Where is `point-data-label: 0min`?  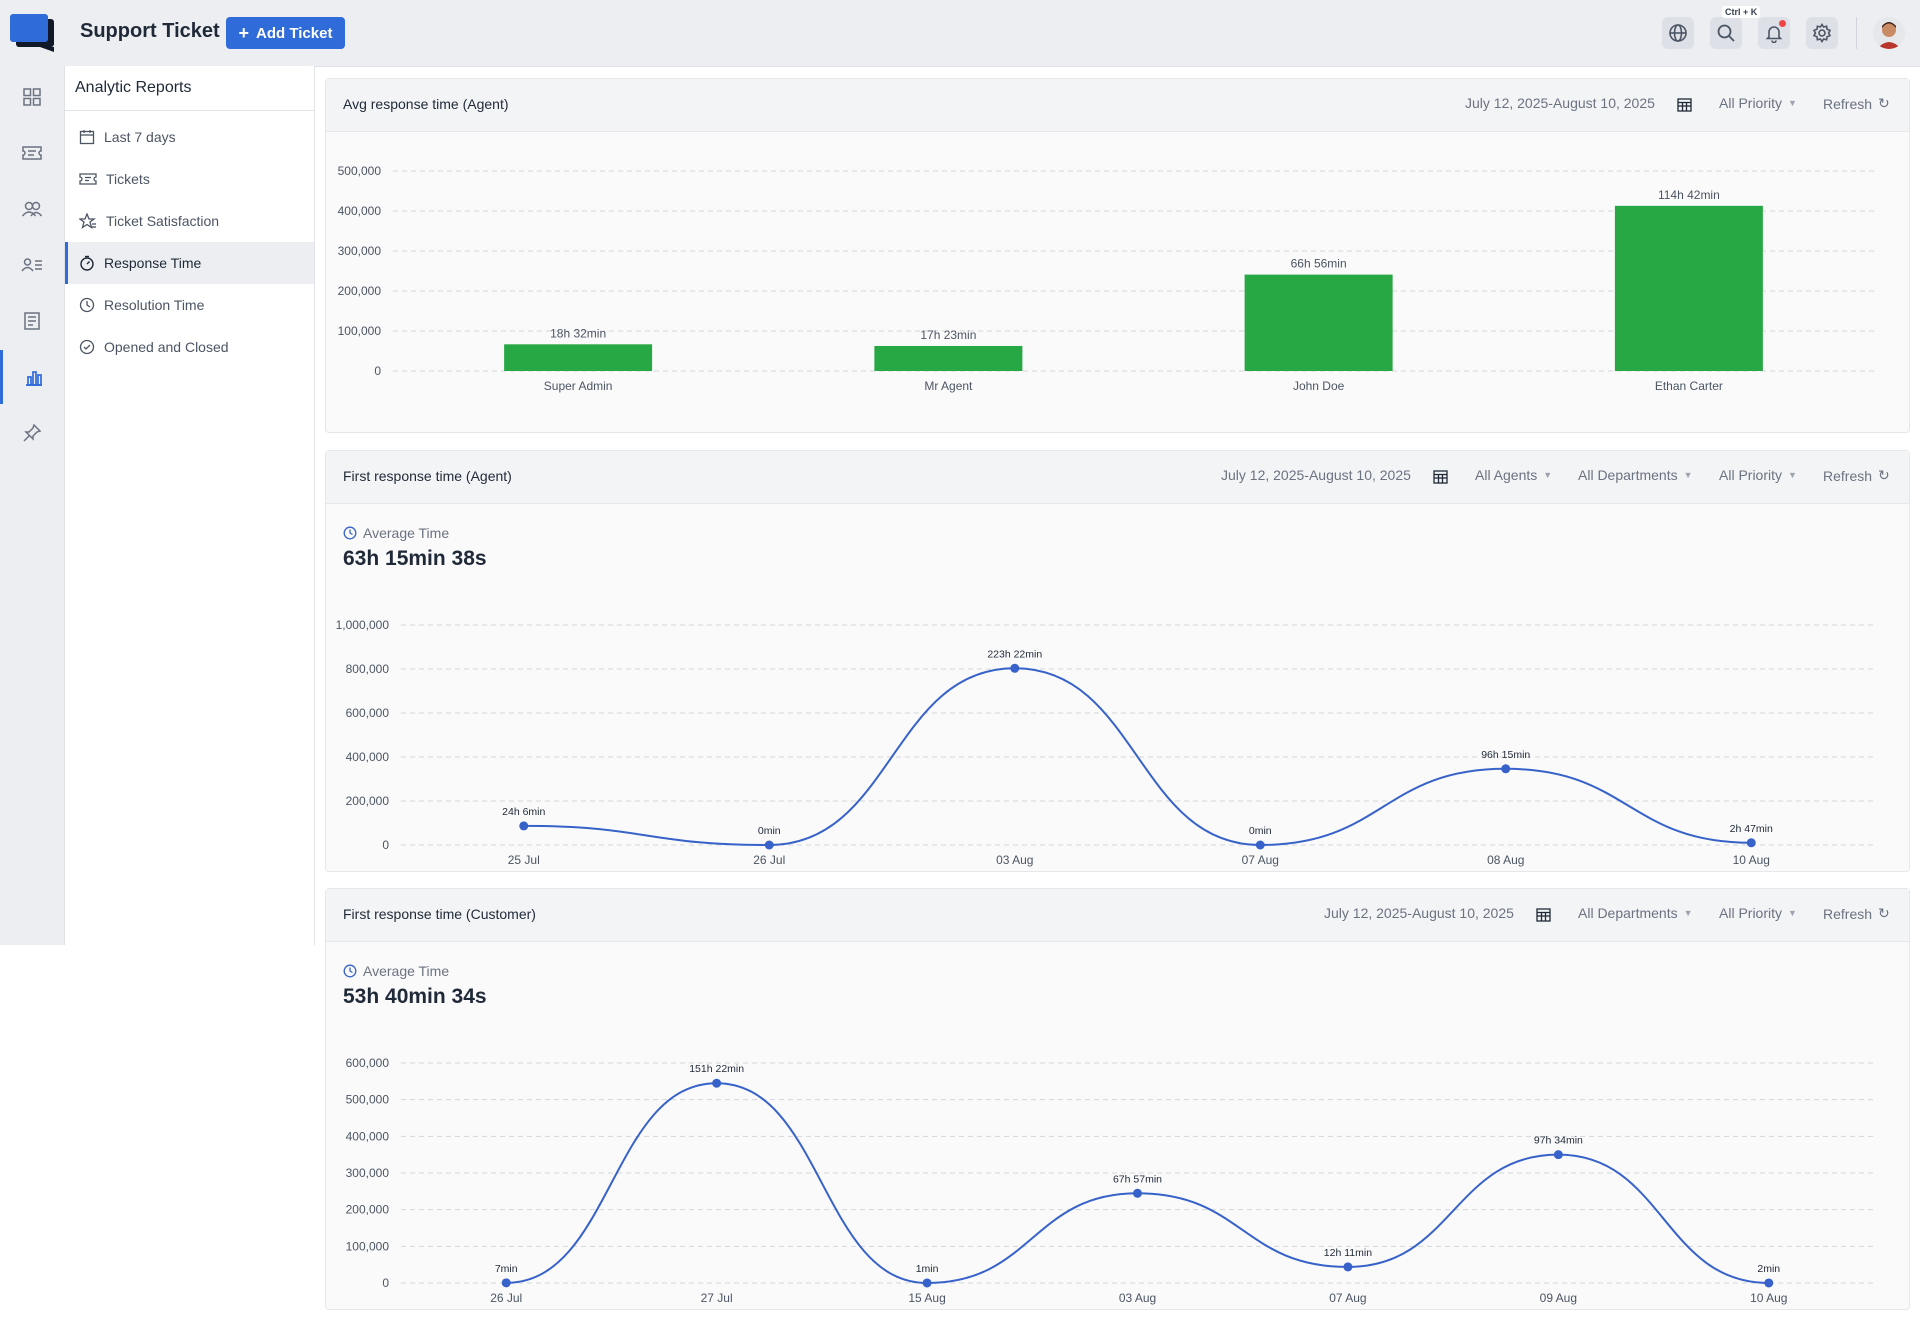 point-data-label: 0min is located at coordinates (1260, 831).